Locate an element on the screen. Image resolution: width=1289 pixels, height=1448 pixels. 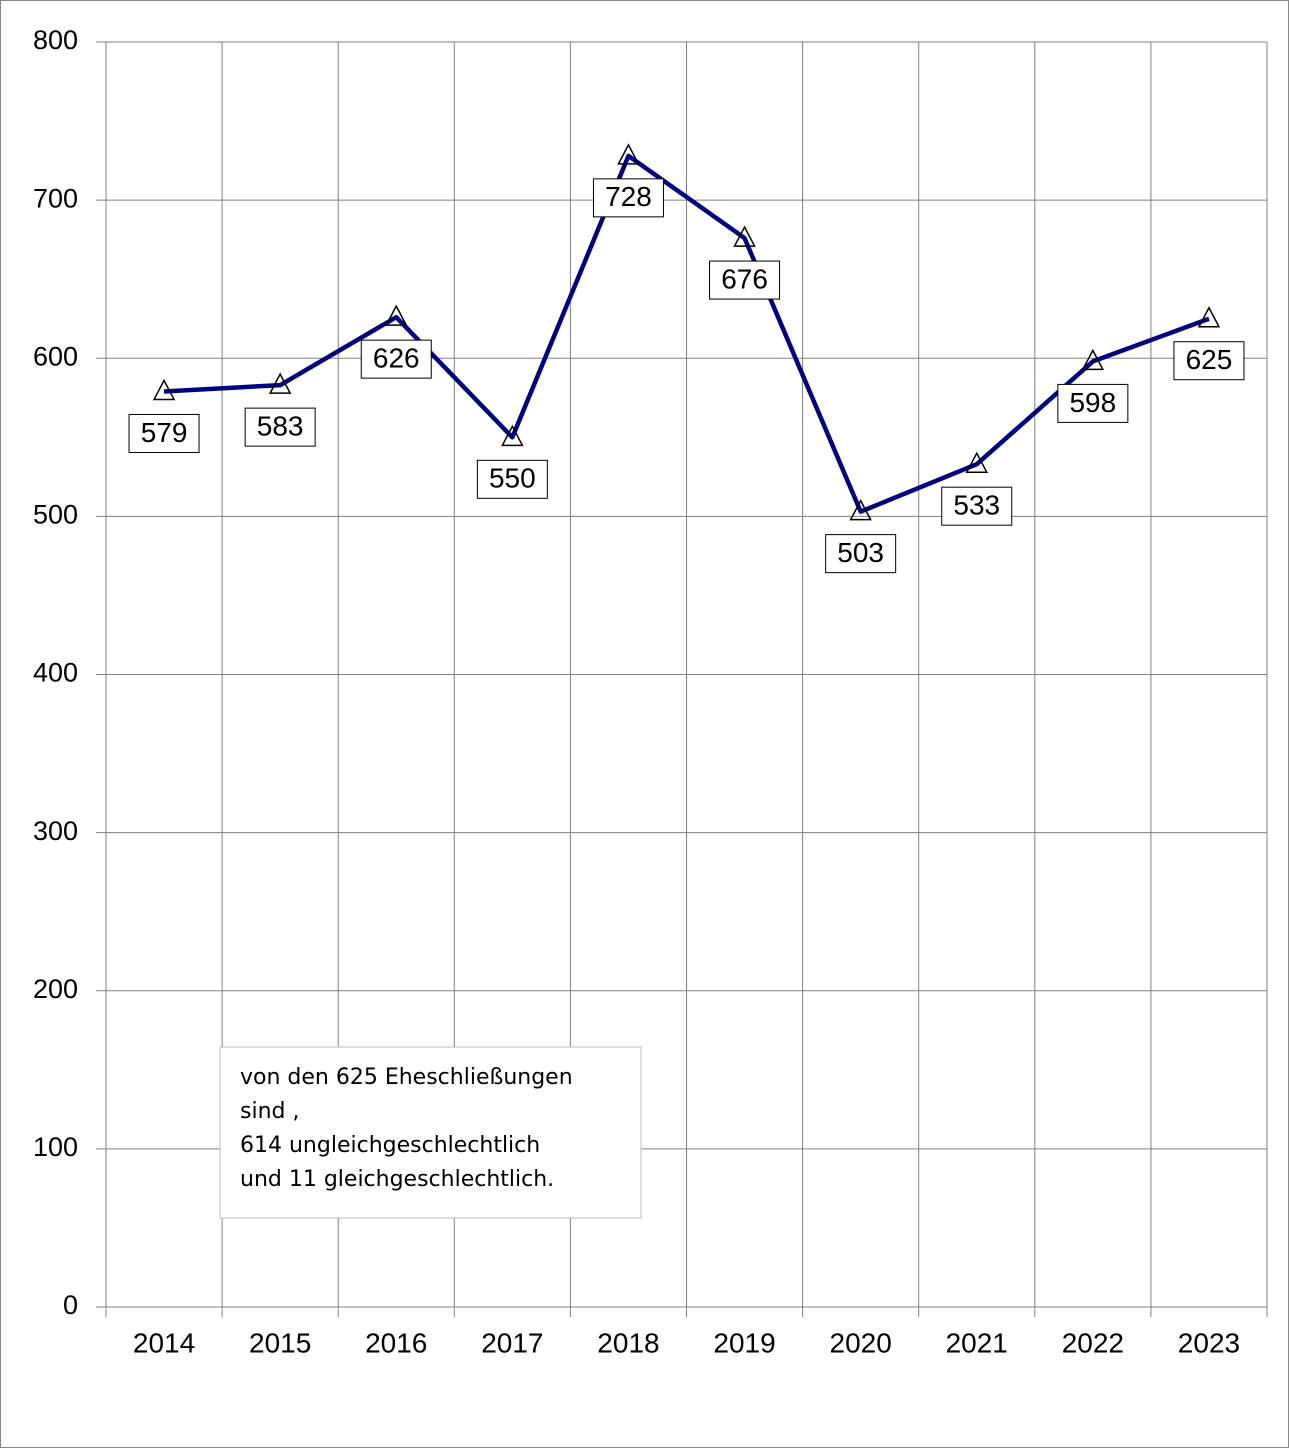
annotation-line: und 11 gleichgeschlechtlich. is located at coordinates (397, 1179).